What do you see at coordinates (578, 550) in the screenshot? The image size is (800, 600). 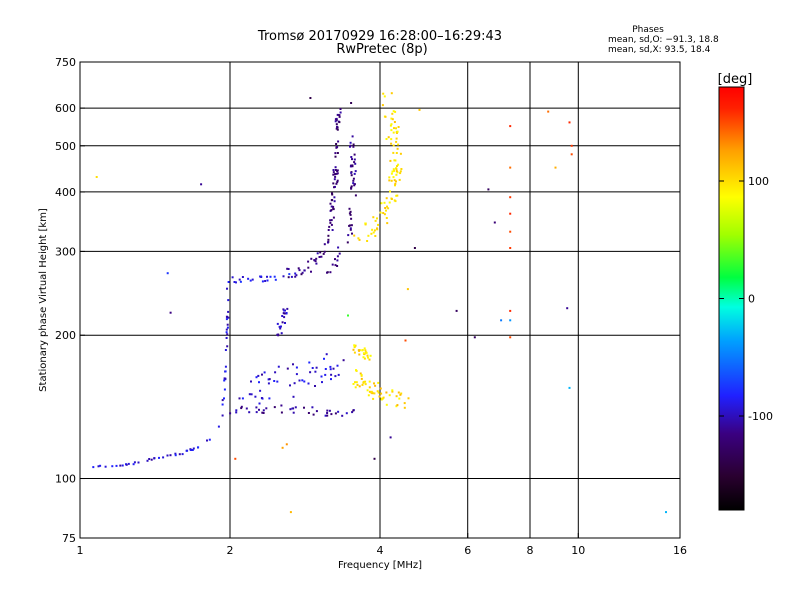 I see `x-tick-label: 10` at bounding box center [578, 550].